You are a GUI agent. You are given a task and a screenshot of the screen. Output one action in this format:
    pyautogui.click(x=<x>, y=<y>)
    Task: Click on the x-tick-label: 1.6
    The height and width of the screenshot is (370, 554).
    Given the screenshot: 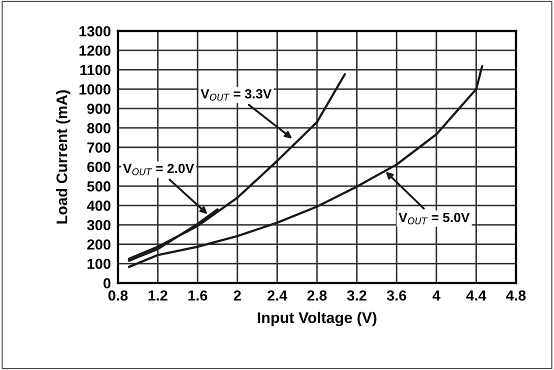 What is the action you would take?
    pyautogui.click(x=198, y=295)
    